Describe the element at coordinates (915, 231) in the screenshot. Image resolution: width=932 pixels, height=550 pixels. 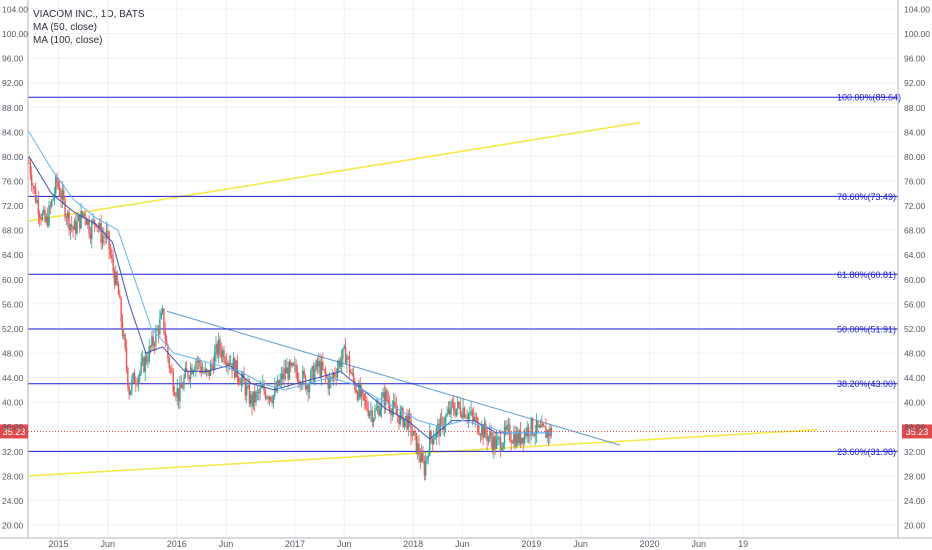
I see `y-tick-label-right: 68.00` at that location.